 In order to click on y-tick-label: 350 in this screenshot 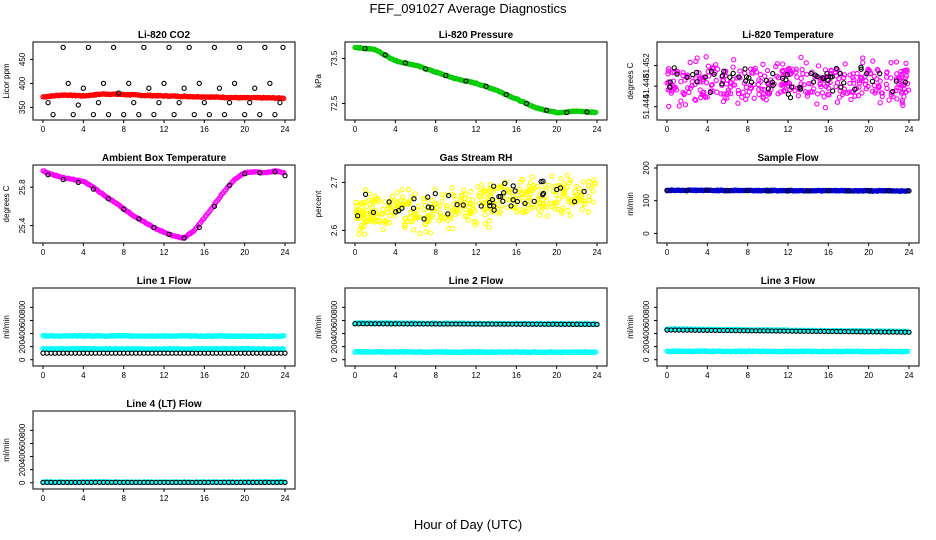, I will do `click(22, 107)`.